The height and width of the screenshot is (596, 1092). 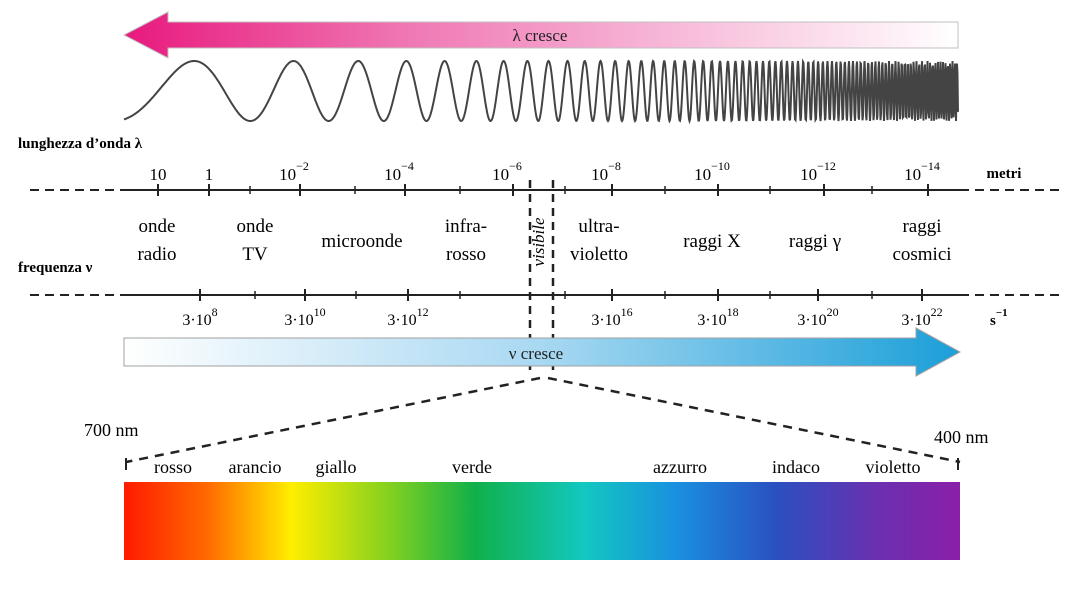 What do you see at coordinates (255, 254) in the screenshot?
I see `region-label-line2: TV` at bounding box center [255, 254].